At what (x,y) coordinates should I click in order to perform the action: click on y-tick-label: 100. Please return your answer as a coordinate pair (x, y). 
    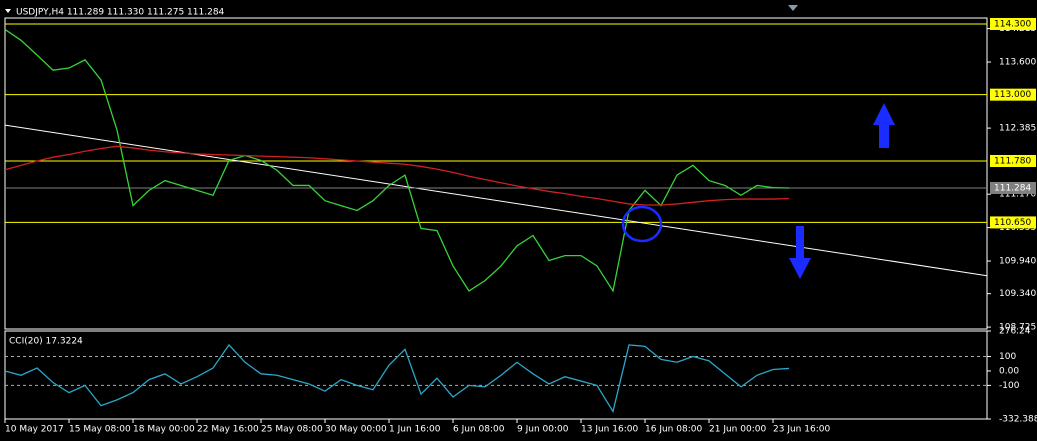
    Looking at the image, I should click on (1007, 357).